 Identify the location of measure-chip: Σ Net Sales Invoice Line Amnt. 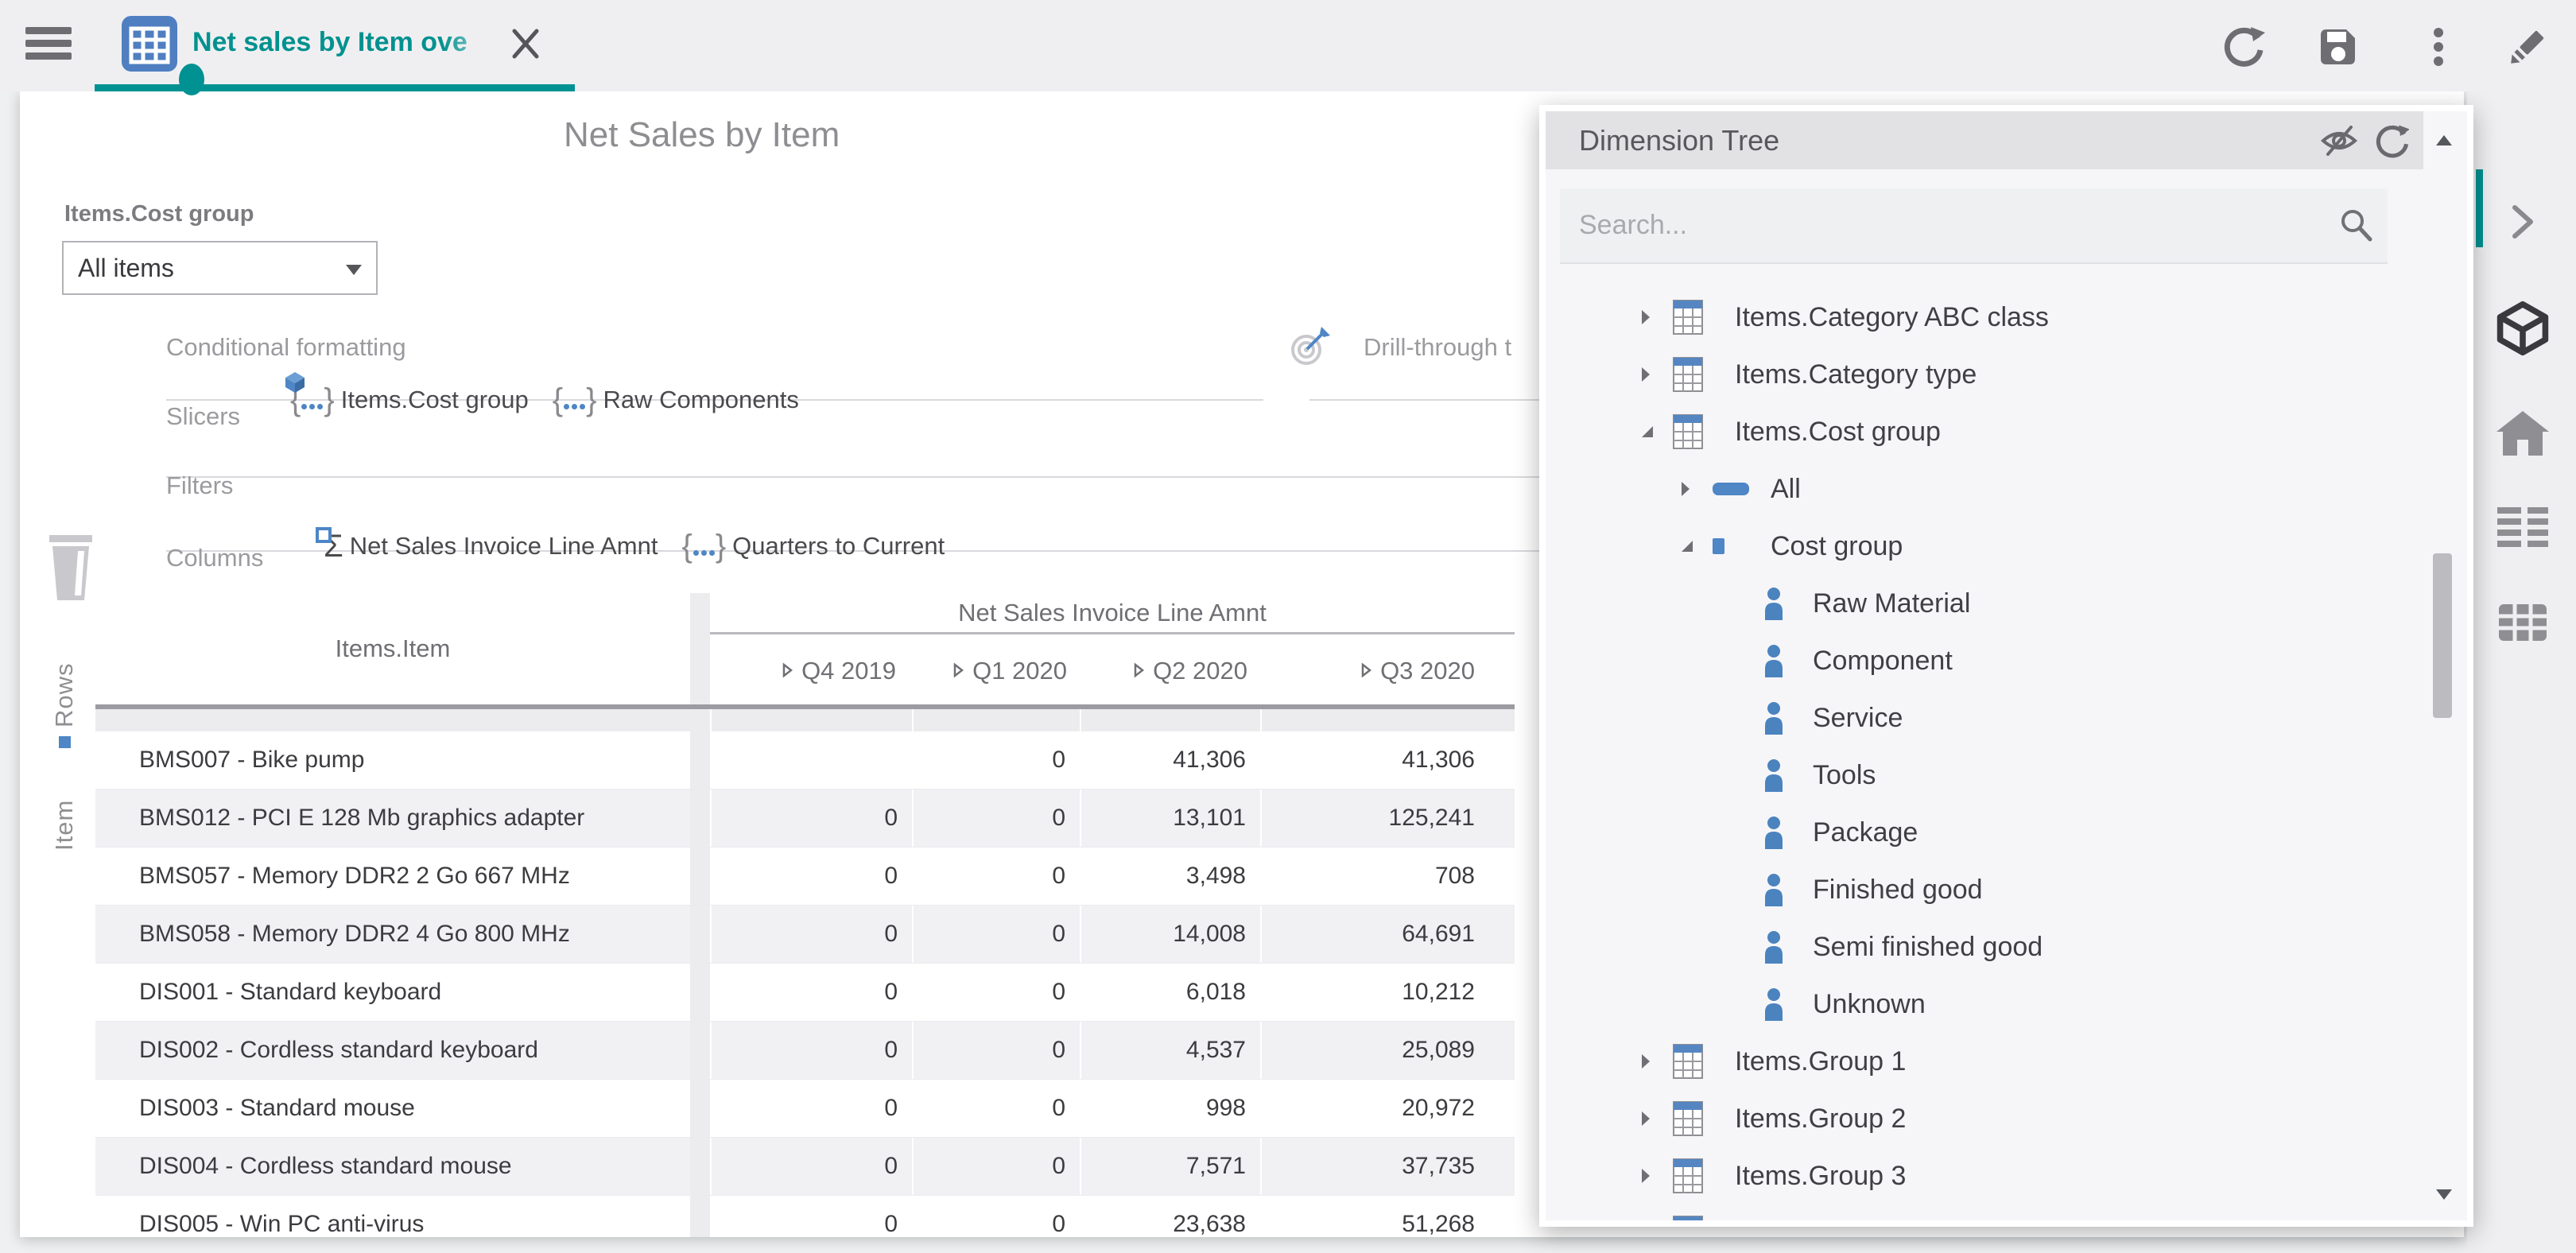
(487, 544).